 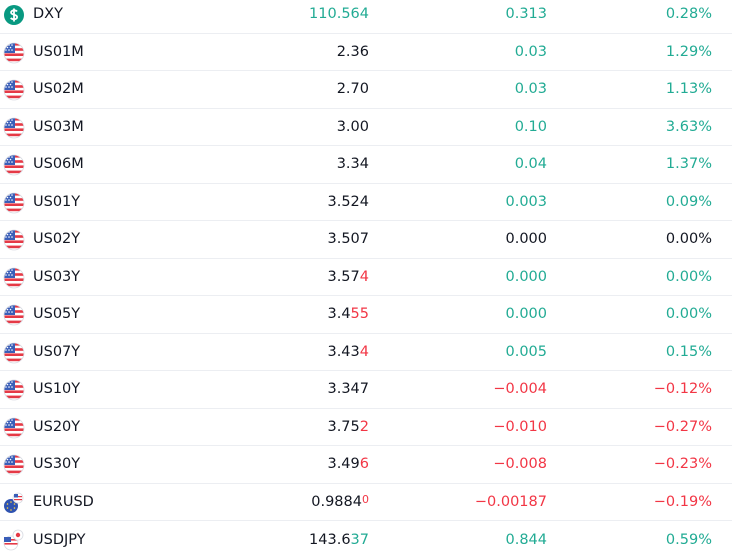 I want to click on last-price: 110.564, so click(x=339, y=16).